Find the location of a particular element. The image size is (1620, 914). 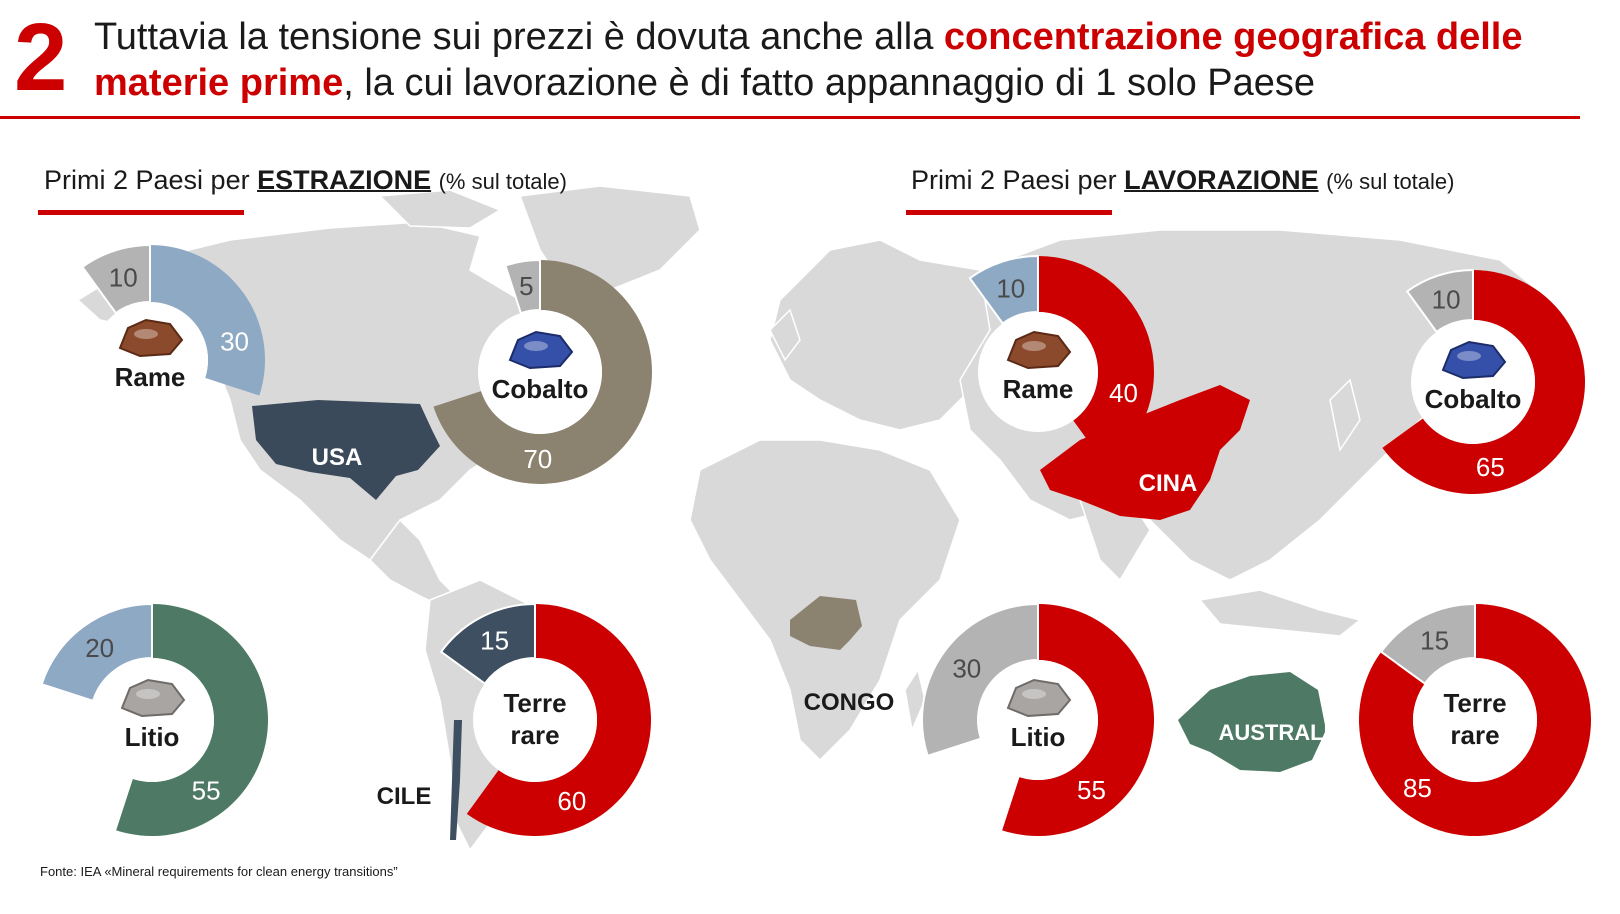

donut-value-second: 20 is located at coordinates (99, 648).